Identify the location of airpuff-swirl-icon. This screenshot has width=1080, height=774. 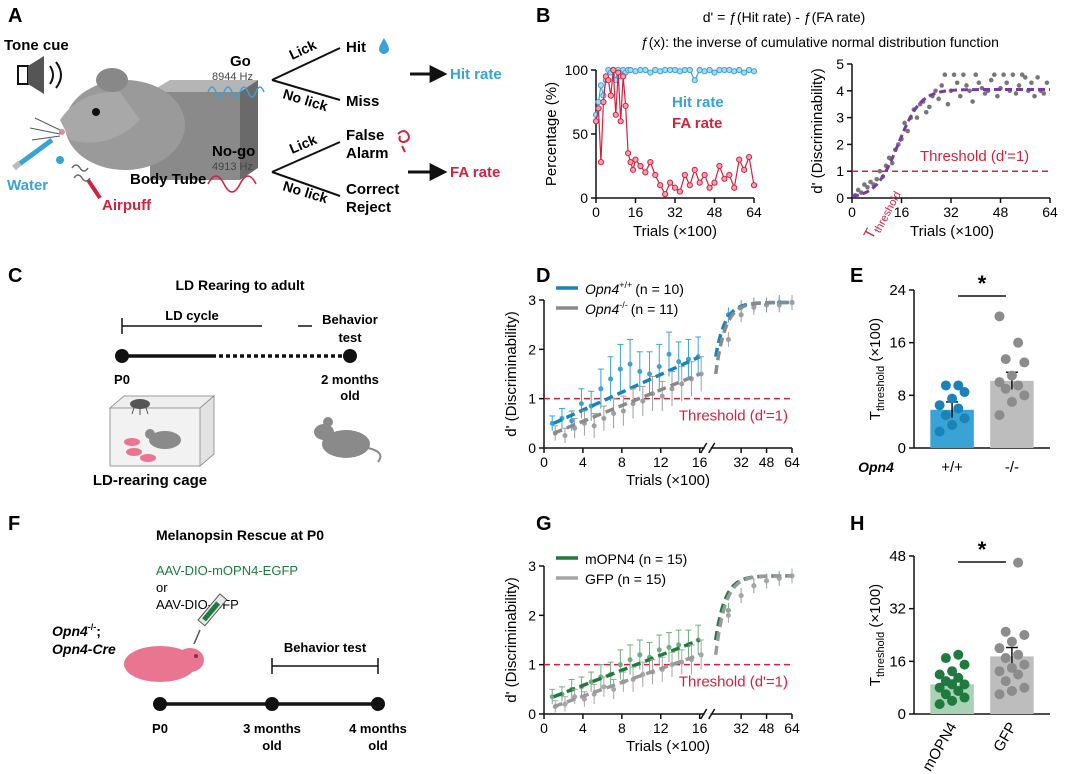
(403, 141).